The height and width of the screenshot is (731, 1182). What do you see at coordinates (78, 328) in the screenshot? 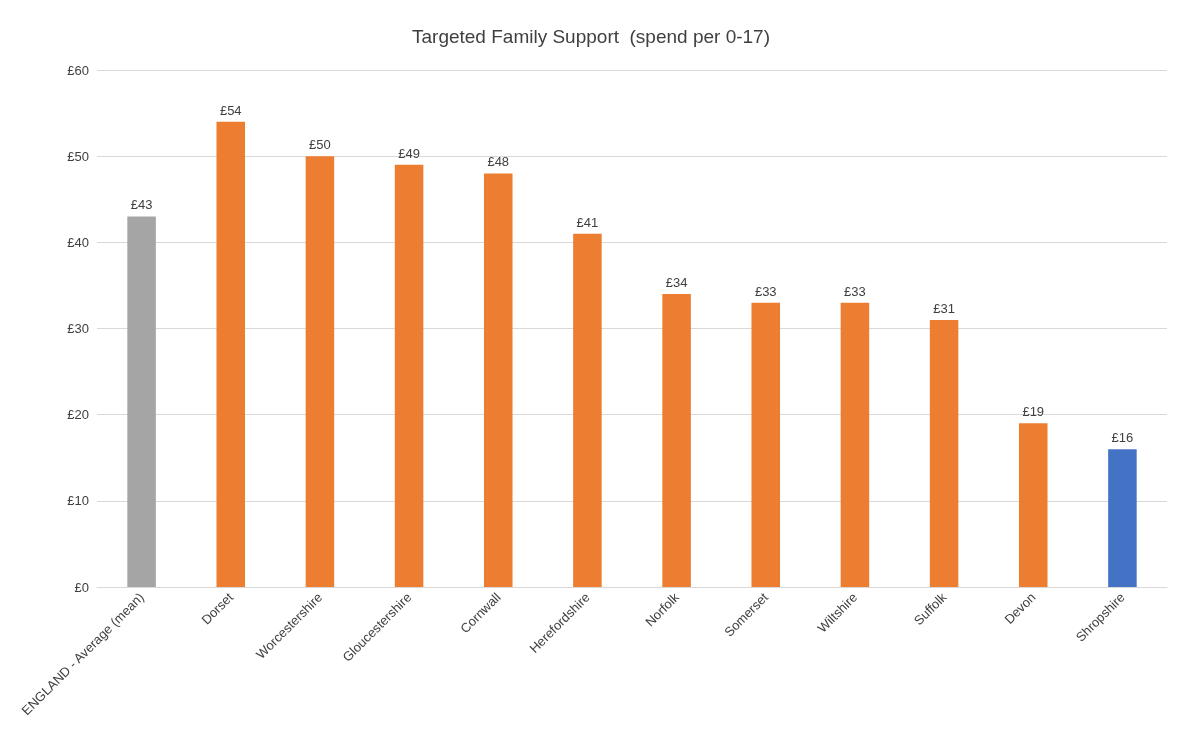
I see `y-tick-label: £30` at bounding box center [78, 328].